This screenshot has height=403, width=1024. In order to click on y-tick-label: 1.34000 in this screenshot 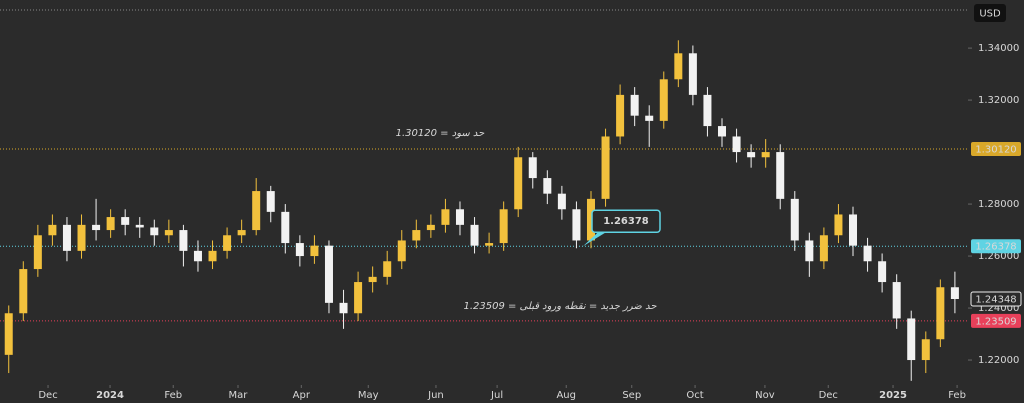, I will do `click(998, 48)`.